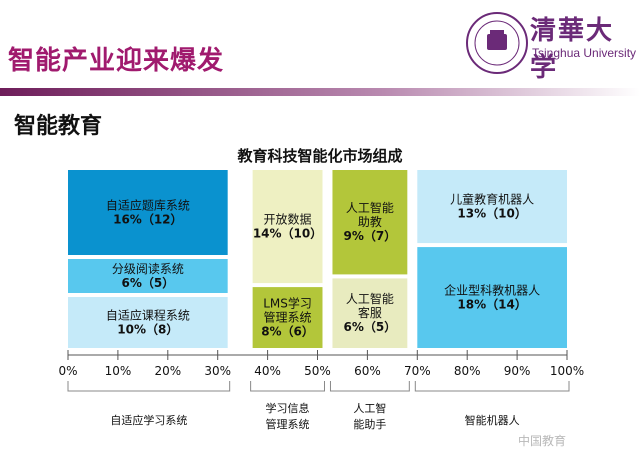 The height and width of the screenshot is (450, 640). Describe the element at coordinates (287, 233) in the screenshot. I see `segment-value: 14%（10）` at that location.